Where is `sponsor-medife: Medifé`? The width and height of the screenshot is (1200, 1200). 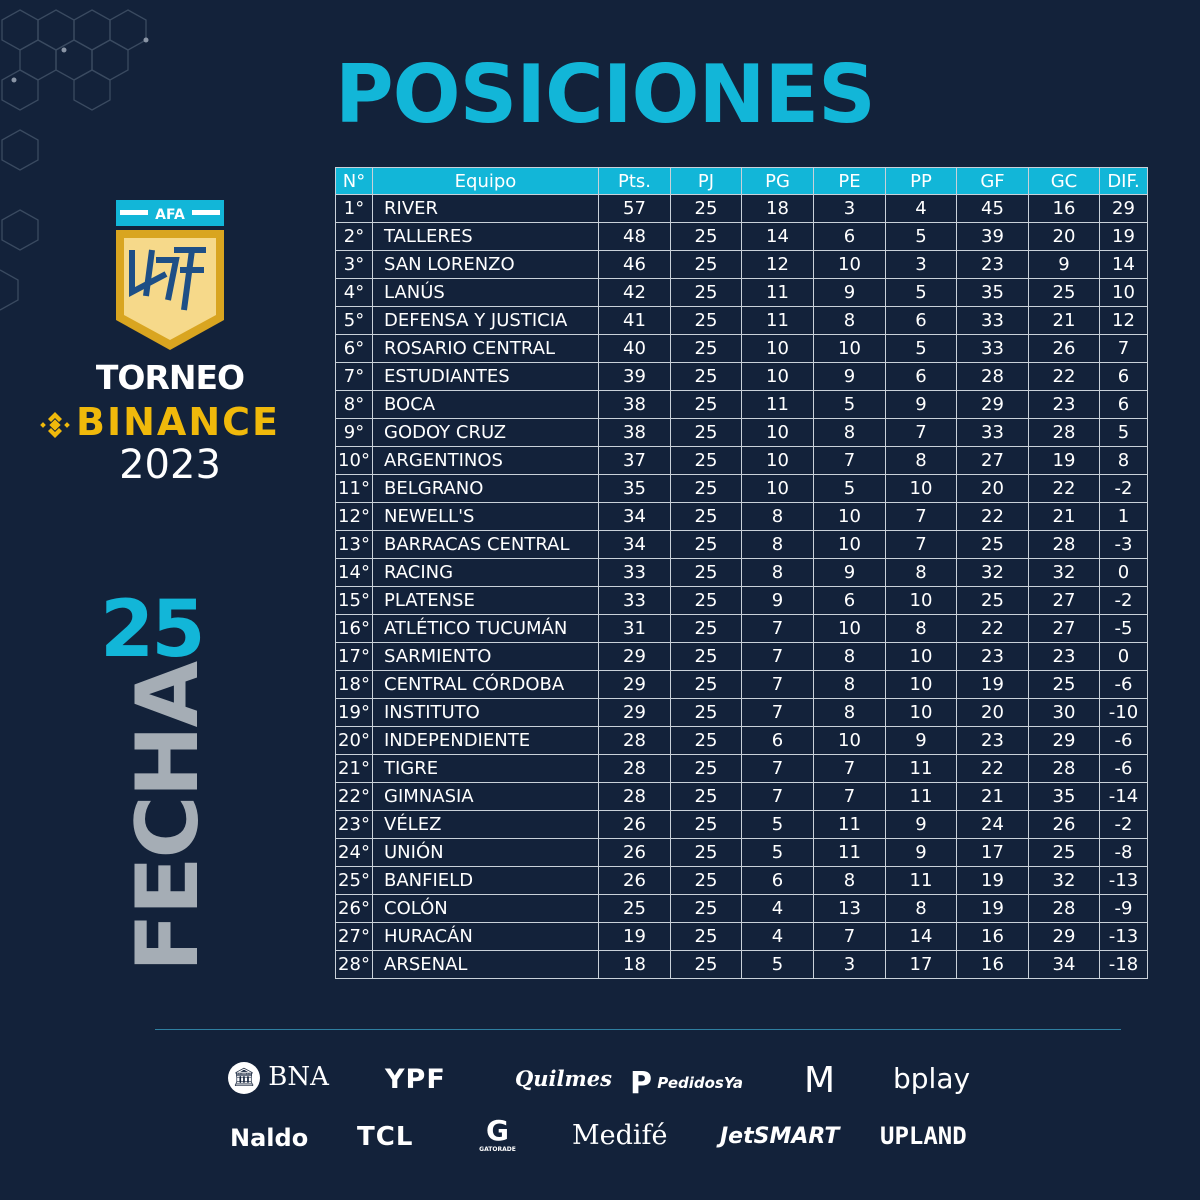 sponsor-medife: Medifé is located at coordinates (620, 1135).